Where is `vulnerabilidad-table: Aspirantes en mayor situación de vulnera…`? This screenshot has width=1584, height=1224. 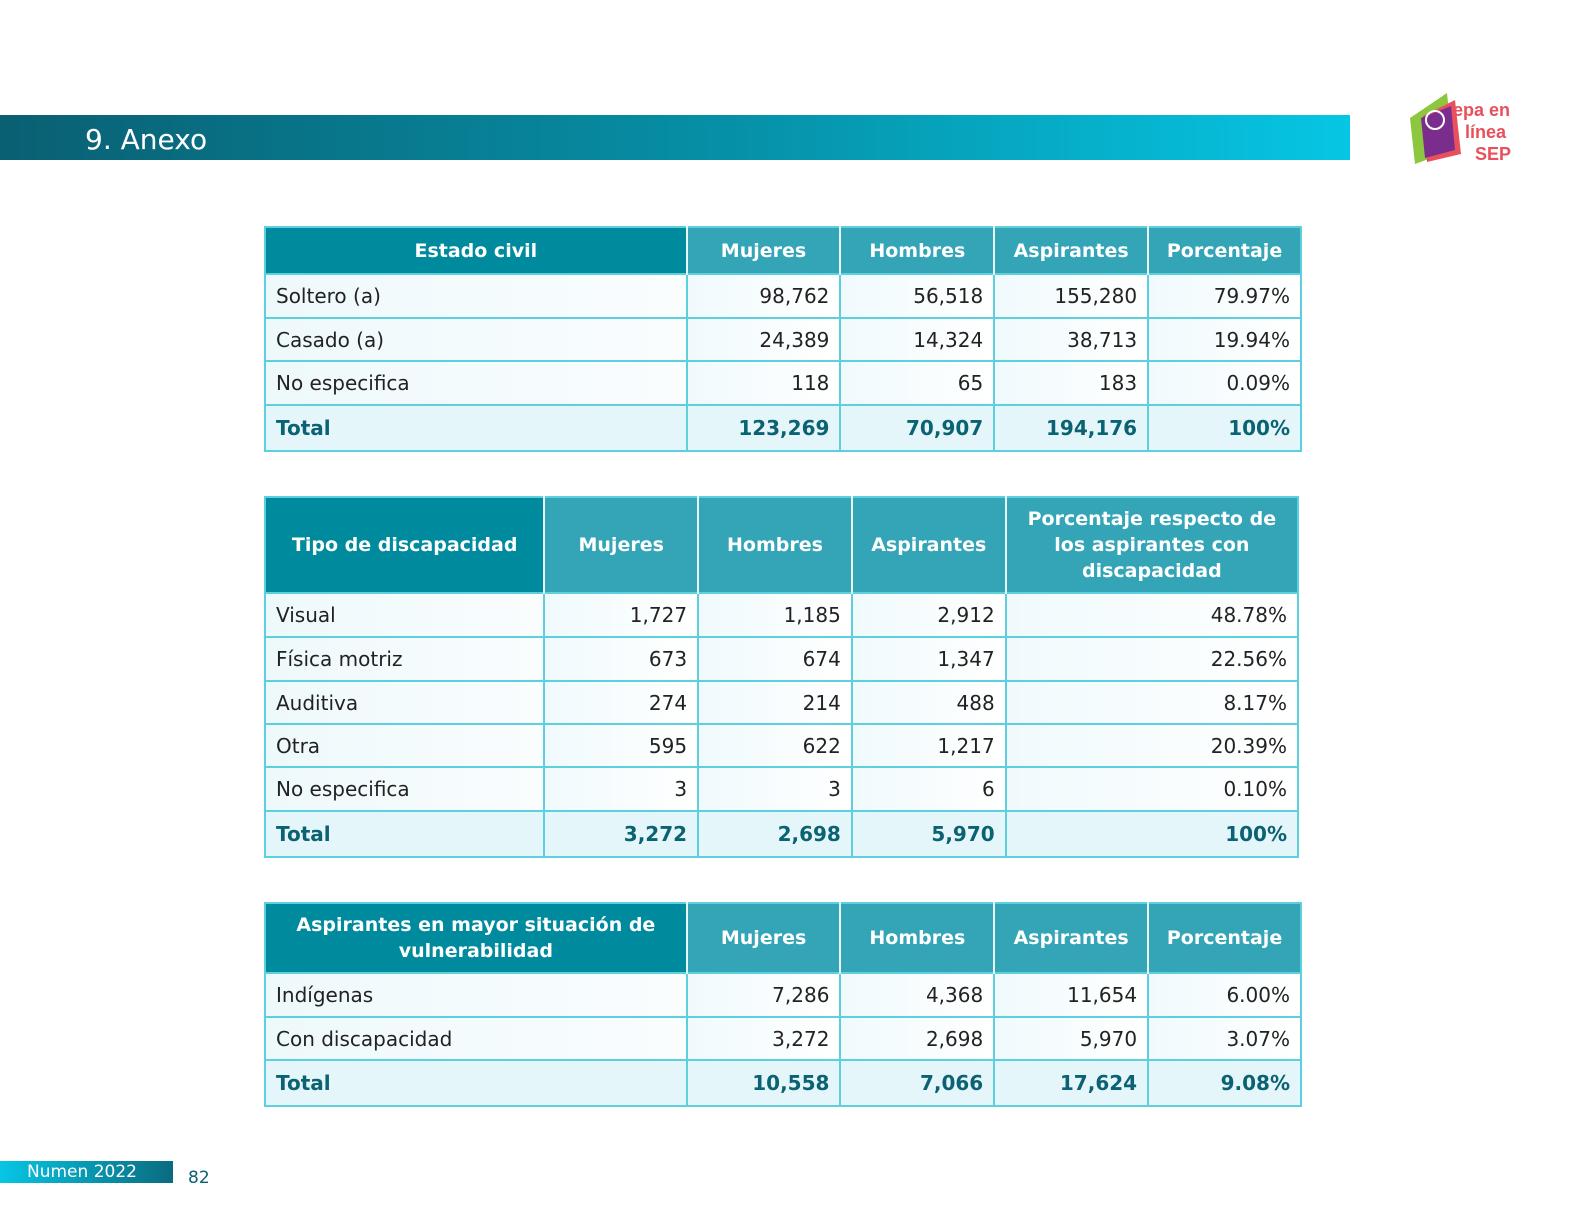 vulnerabilidad-table: Aspirantes en mayor situación de vulnera… is located at coordinates (783, 1004).